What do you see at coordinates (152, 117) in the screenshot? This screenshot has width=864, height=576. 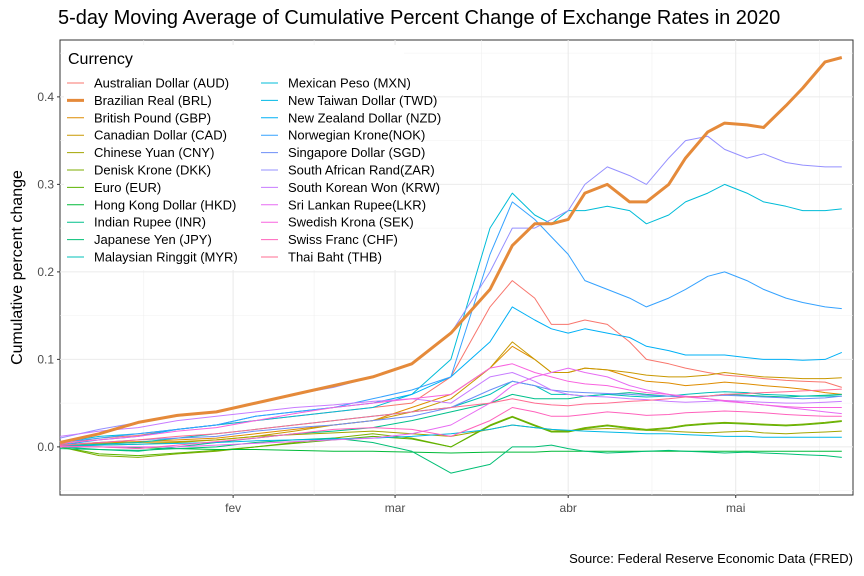 I see `legend-label: British Pound (GBP)` at bounding box center [152, 117].